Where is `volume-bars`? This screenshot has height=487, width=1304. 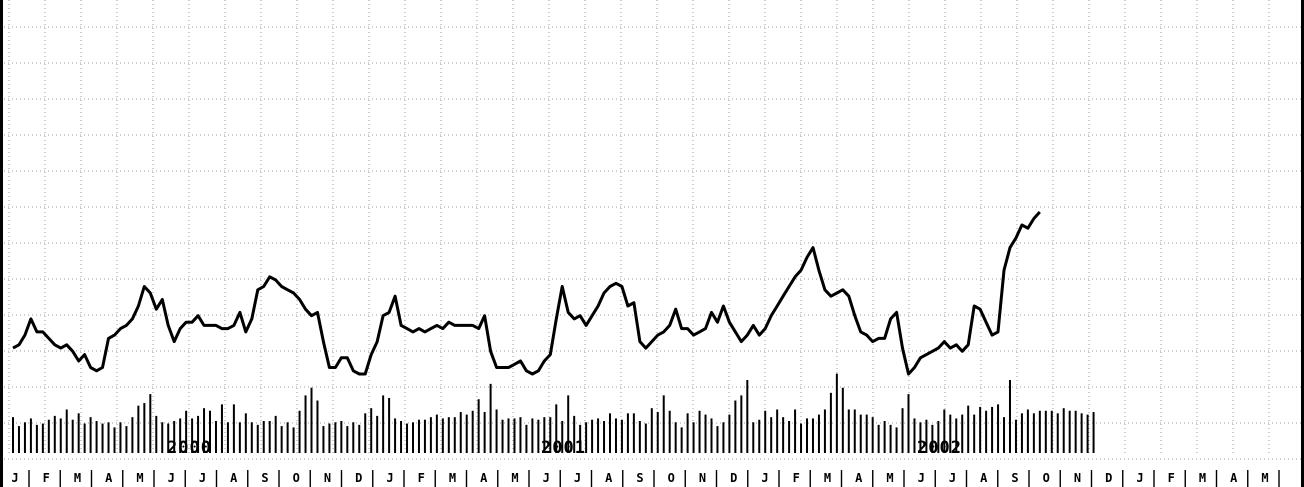
volume-bars is located at coordinates (553, 413).